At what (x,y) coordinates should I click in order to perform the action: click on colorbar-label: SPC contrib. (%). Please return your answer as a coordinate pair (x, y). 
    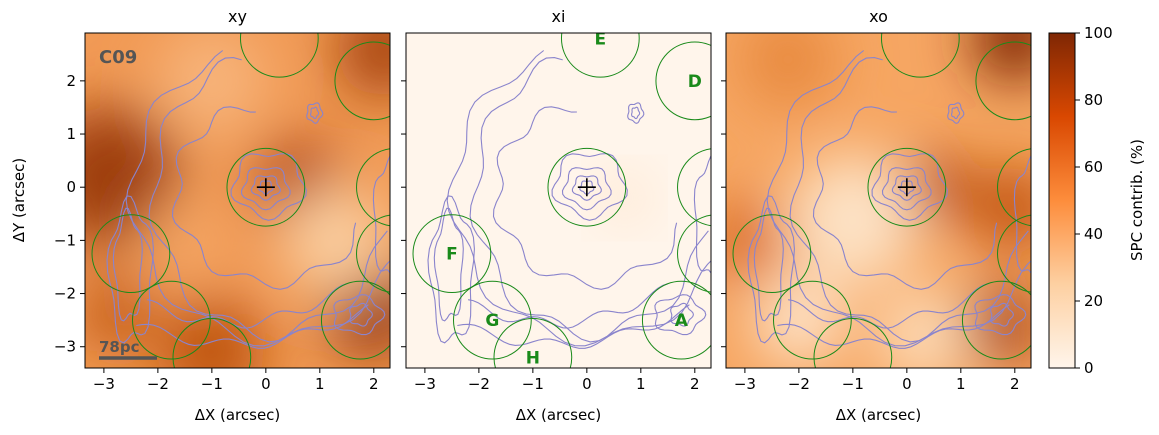
    Looking at the image, I should click on (1137, 200).